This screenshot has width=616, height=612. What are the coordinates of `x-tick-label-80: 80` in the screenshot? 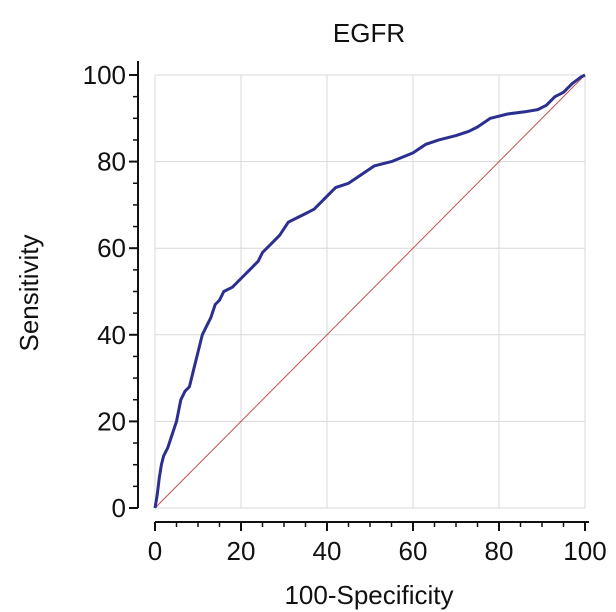 It's located at (499, 551).